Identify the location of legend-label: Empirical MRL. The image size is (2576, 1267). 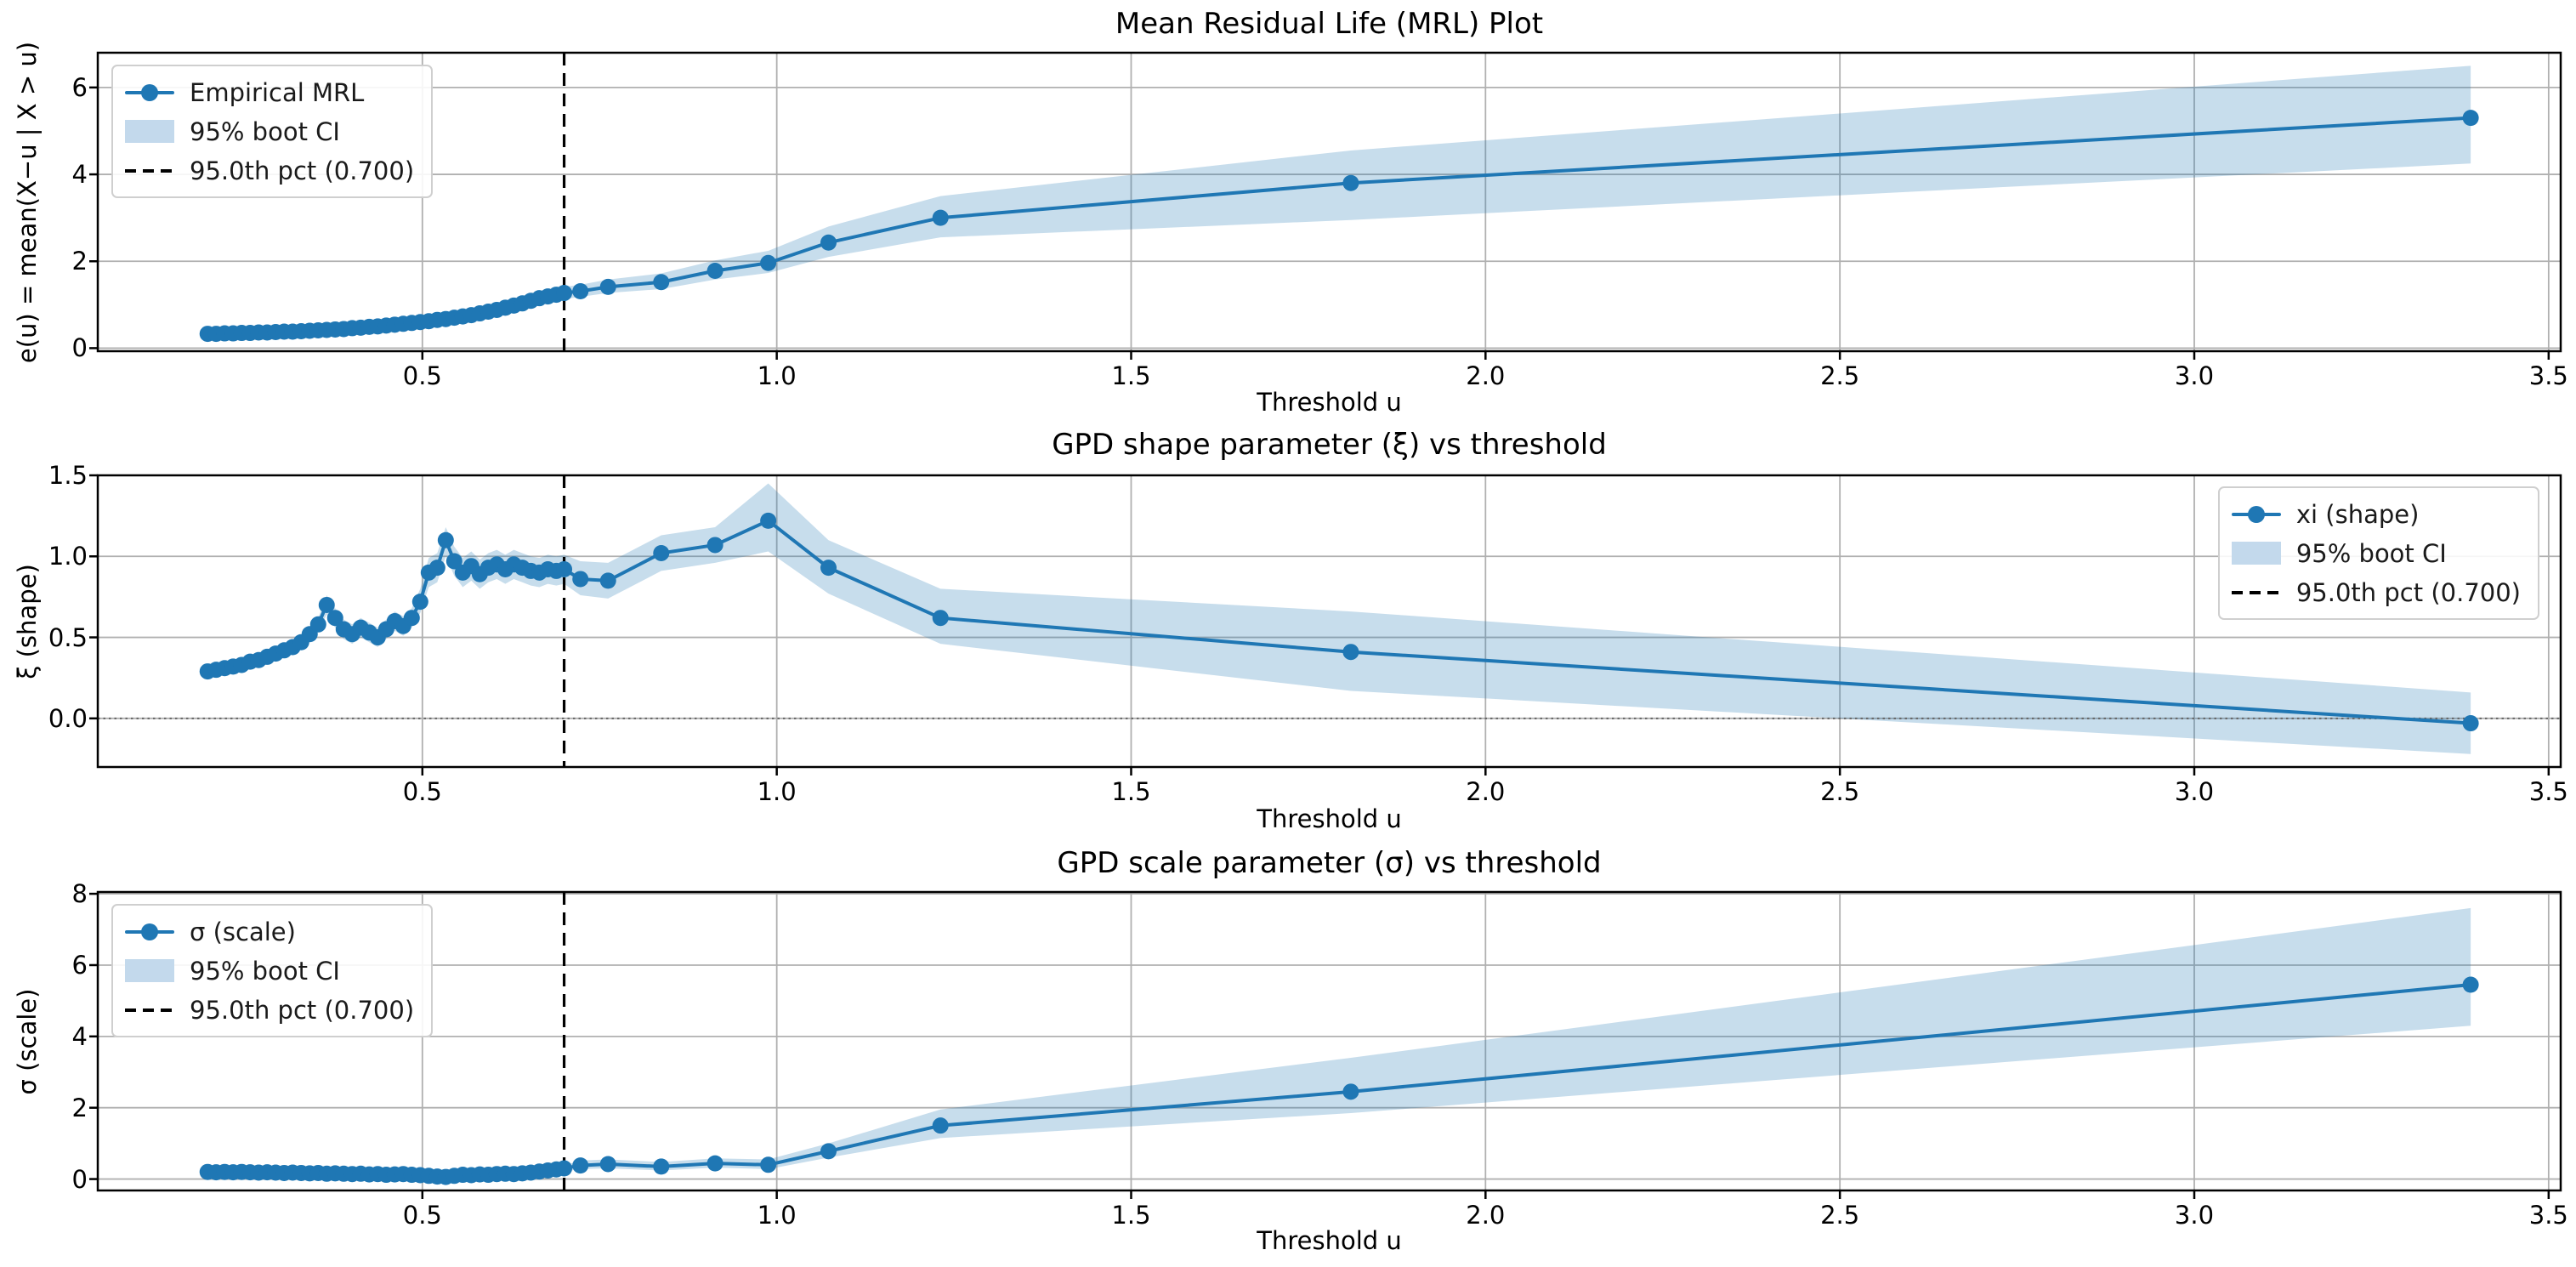
(277, 92).